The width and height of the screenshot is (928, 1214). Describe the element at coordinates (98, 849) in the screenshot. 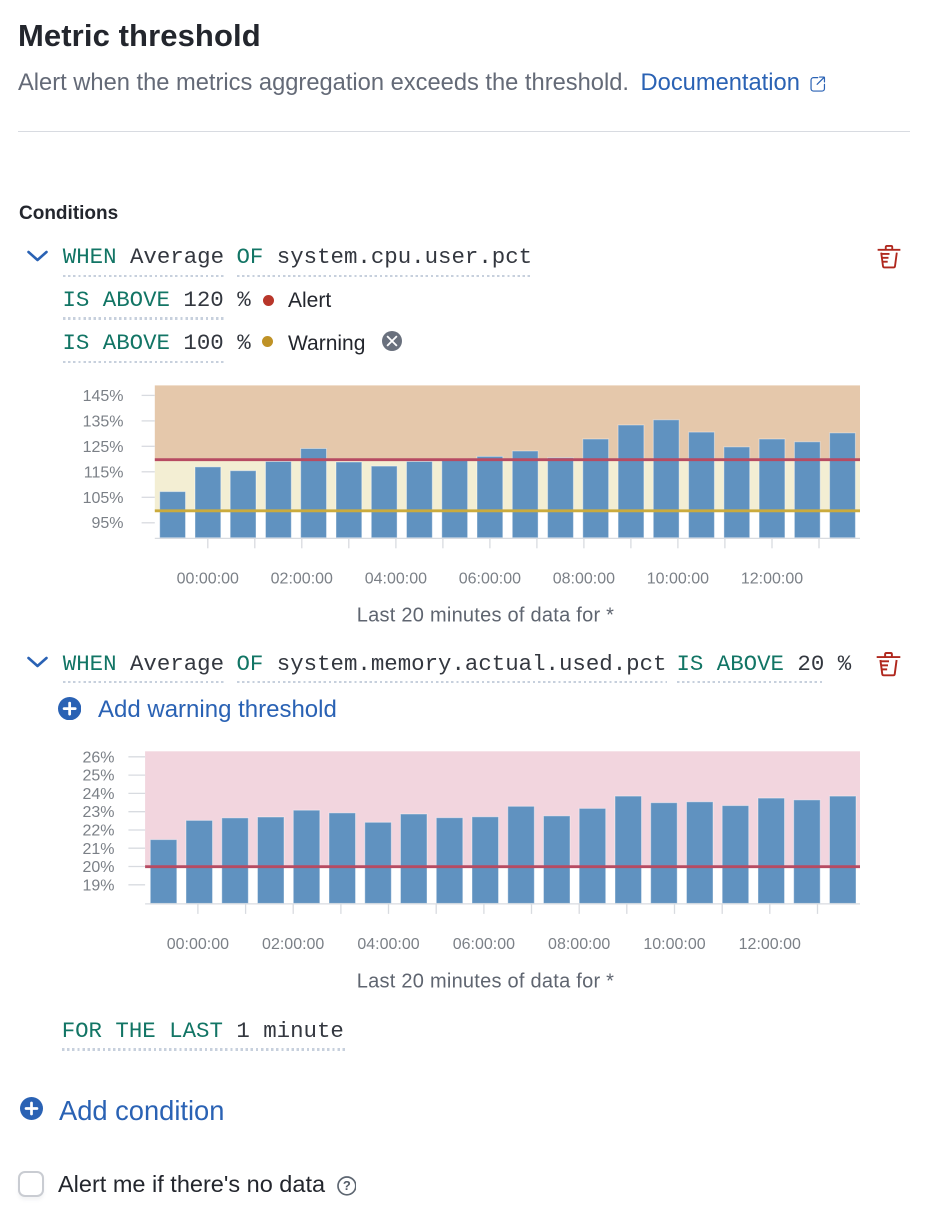

I see `svg-text: 21%` at that location.